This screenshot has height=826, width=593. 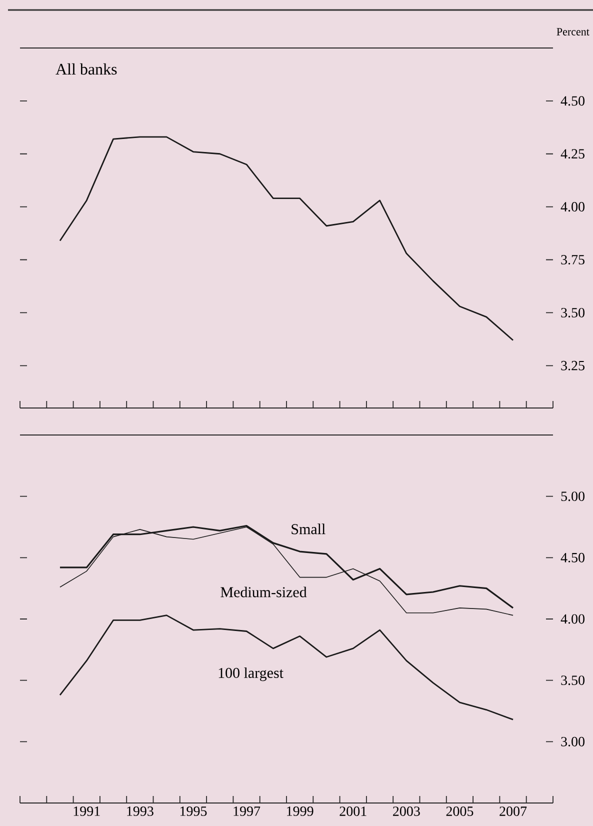 I want to click on x-tick-label: 1999, so click(x=300, y=811).